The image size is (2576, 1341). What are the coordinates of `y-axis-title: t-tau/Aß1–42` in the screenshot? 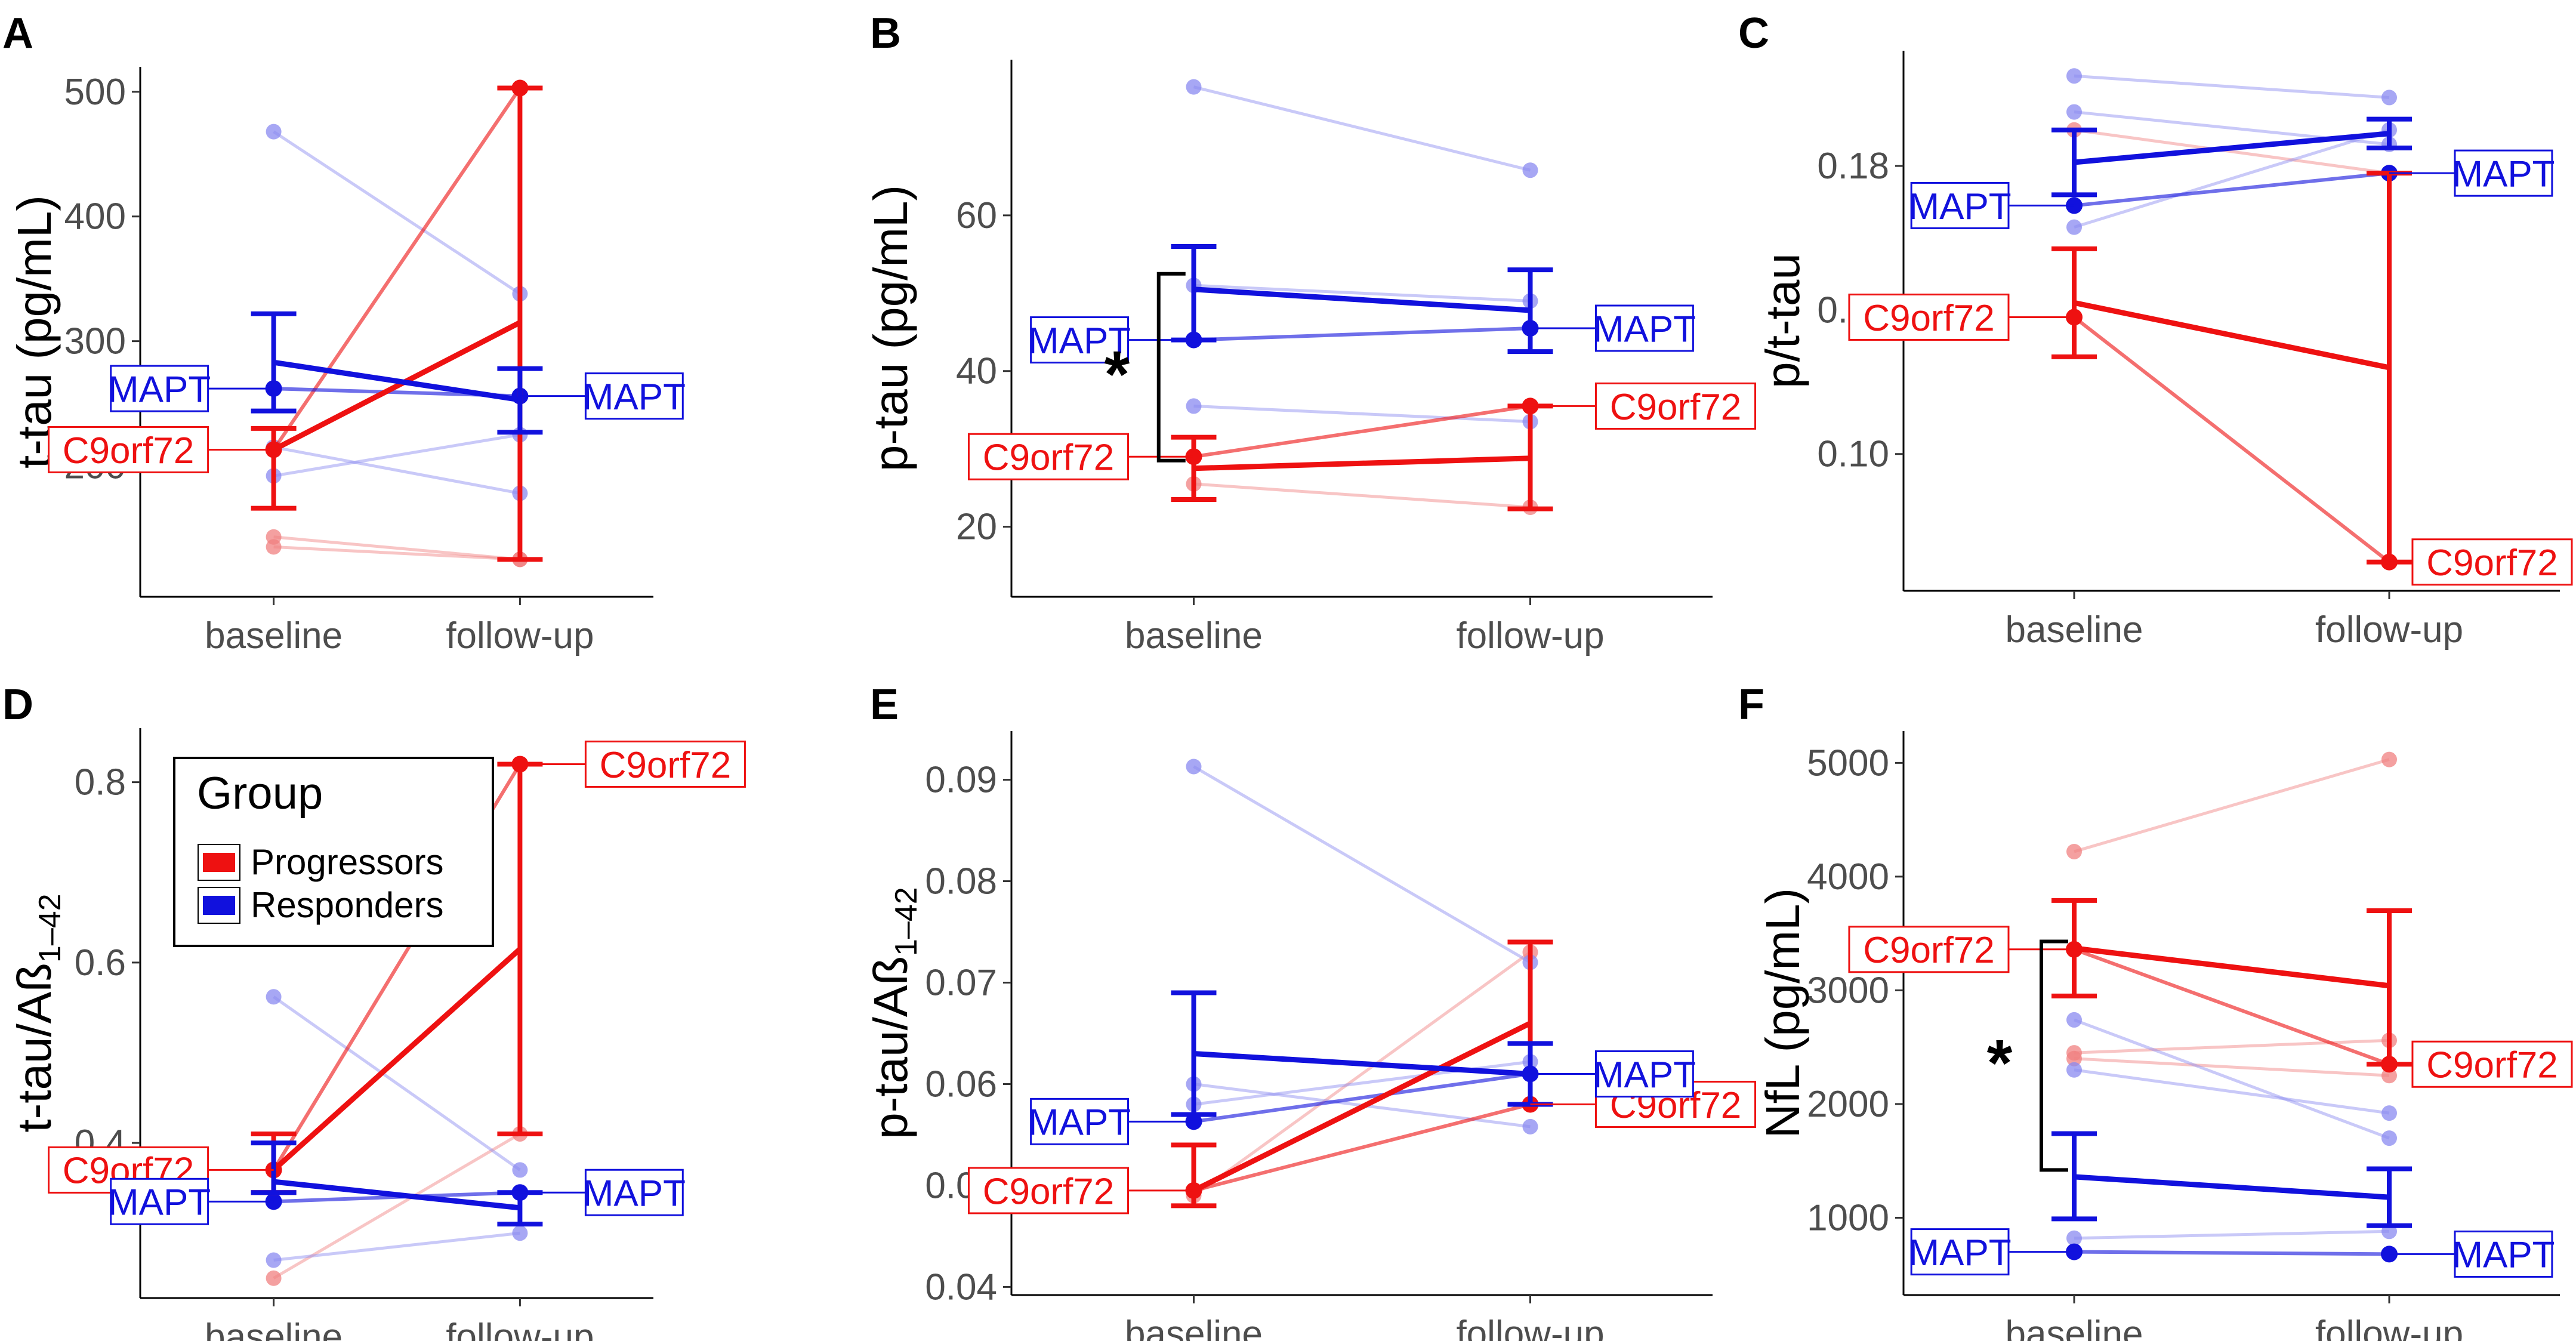 It's located at (38, 1013).